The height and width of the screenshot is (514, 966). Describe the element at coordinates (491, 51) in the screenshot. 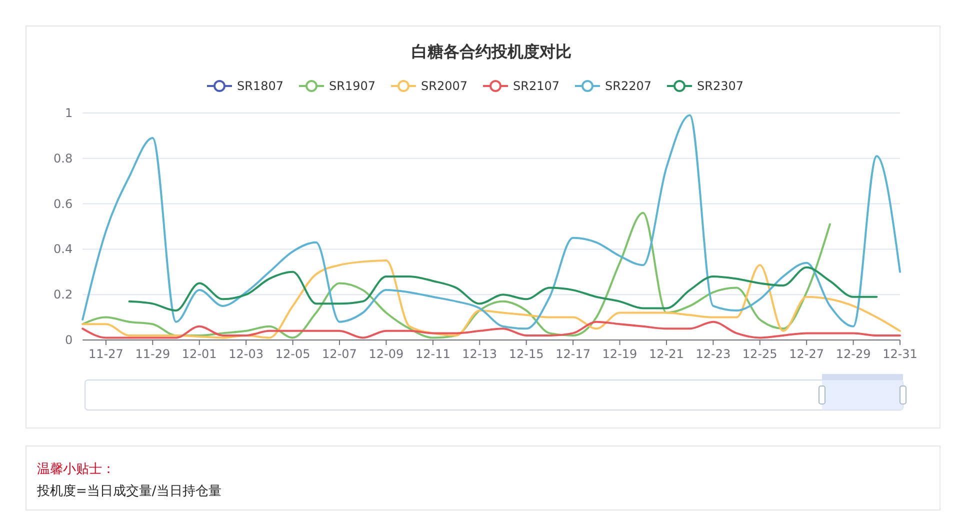

I see `chart-title: 白糖各合约投机度对比` at that location.